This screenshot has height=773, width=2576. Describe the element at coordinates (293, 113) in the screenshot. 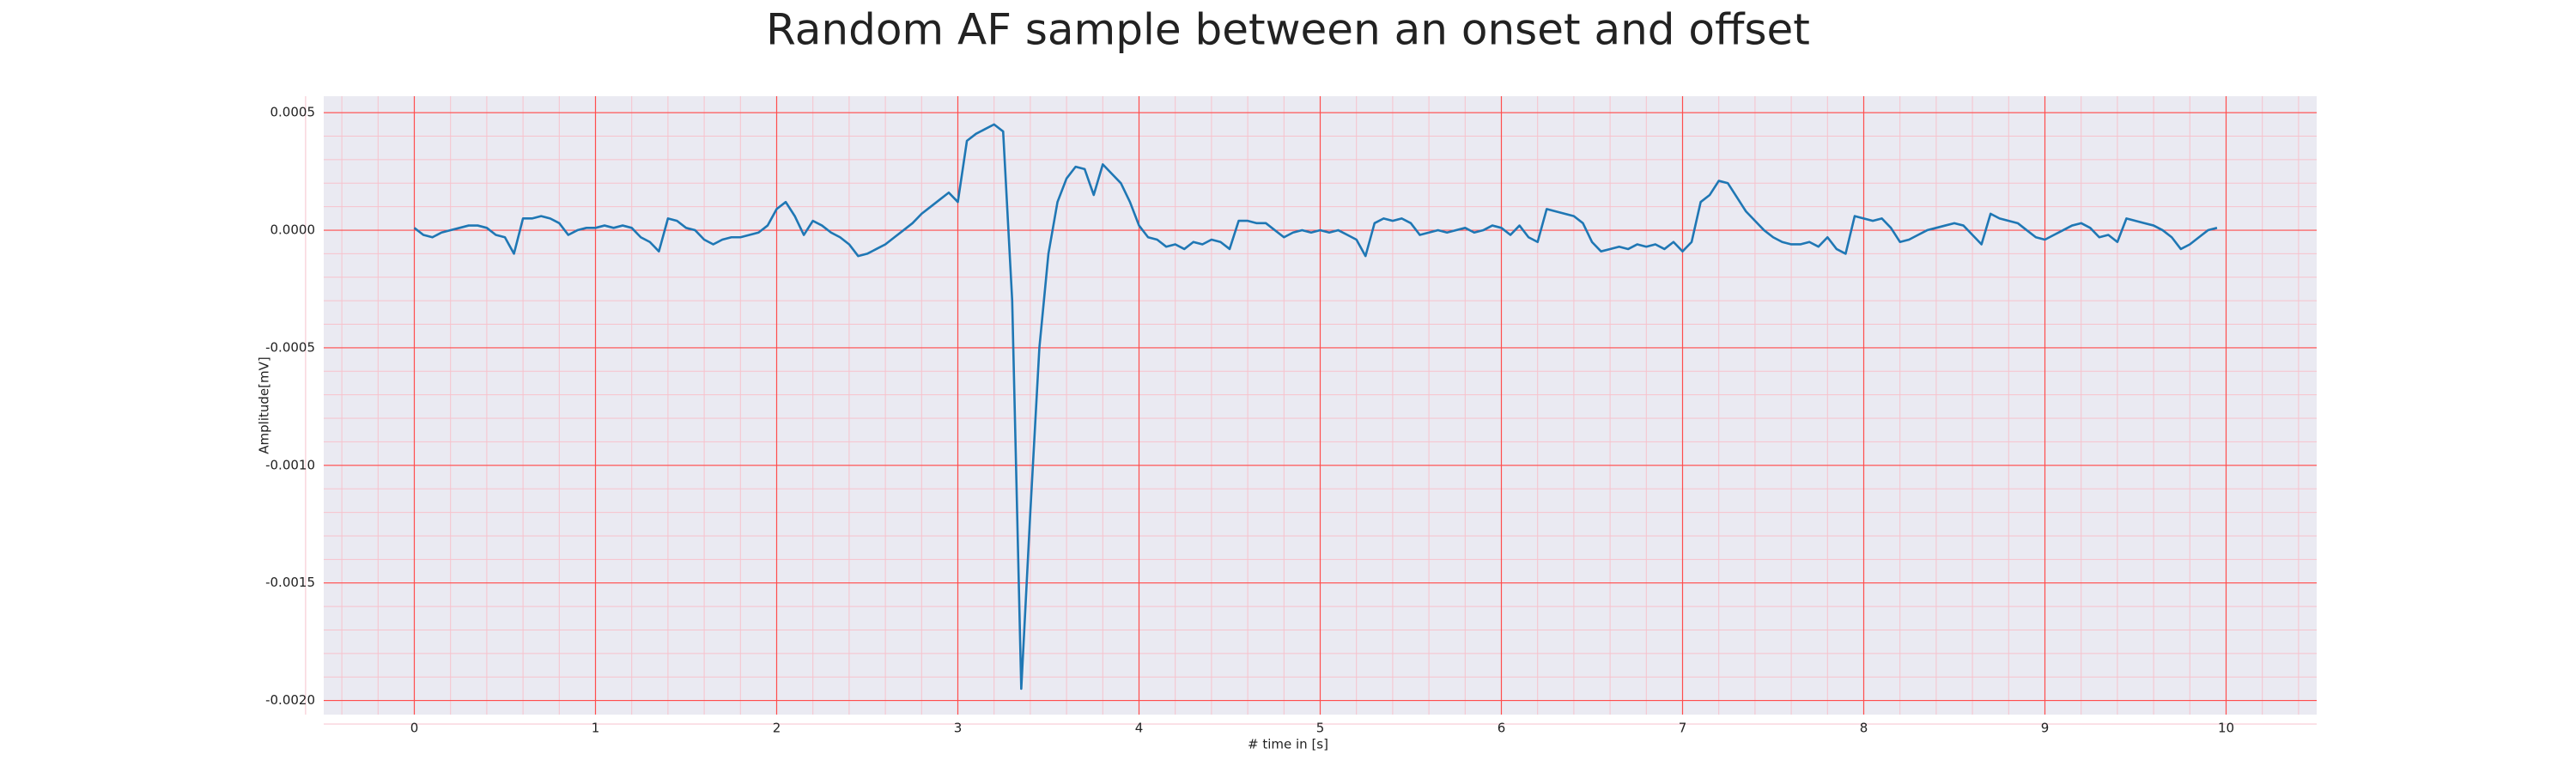

I see `y-tick-label: 0.0005` at that location.